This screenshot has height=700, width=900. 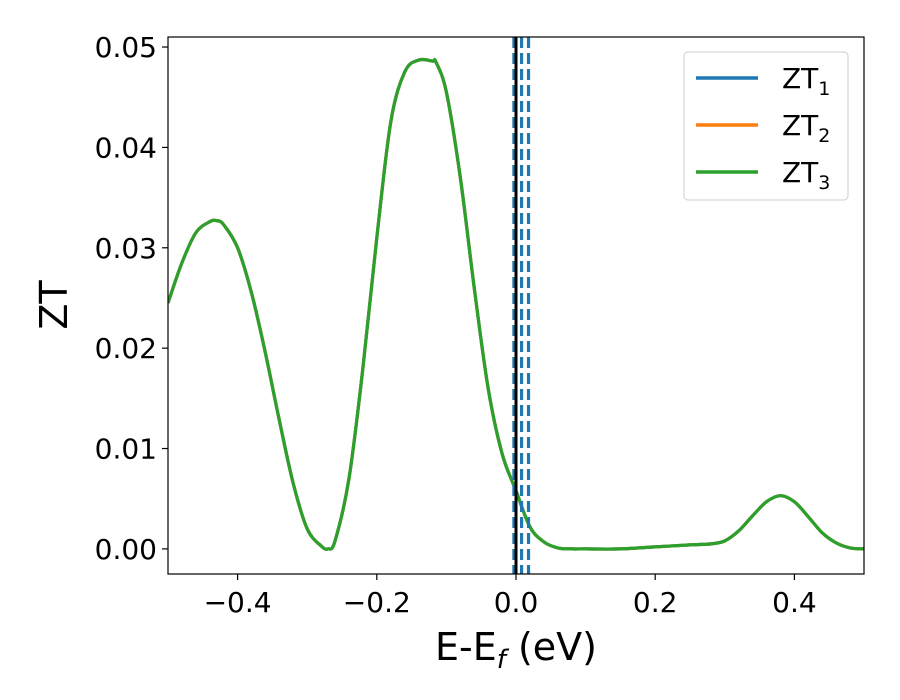 What do you see at coordinates (54, 305) in the screenshot?
I see `y-axis-label: ZT` at bounding box center [54, 305].